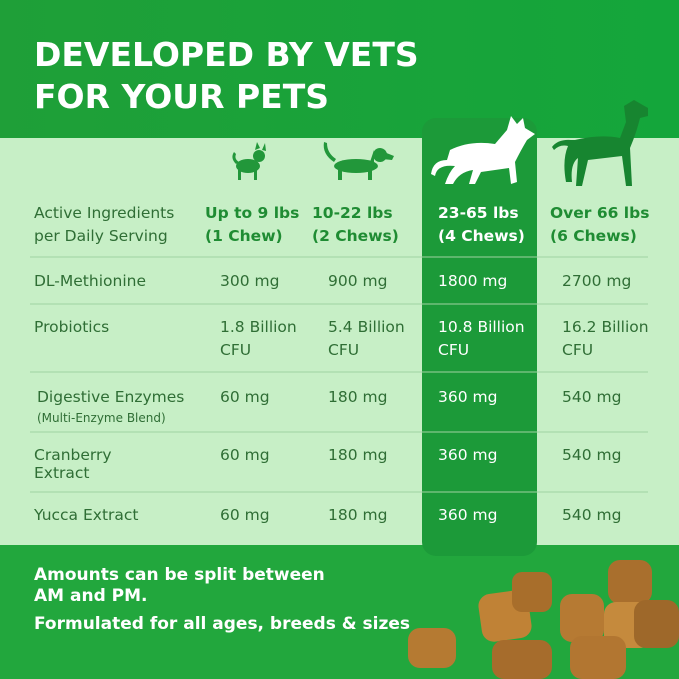 The image size is (679, 679). I want to click on cell-value: 300 mg, so click(249, 281).